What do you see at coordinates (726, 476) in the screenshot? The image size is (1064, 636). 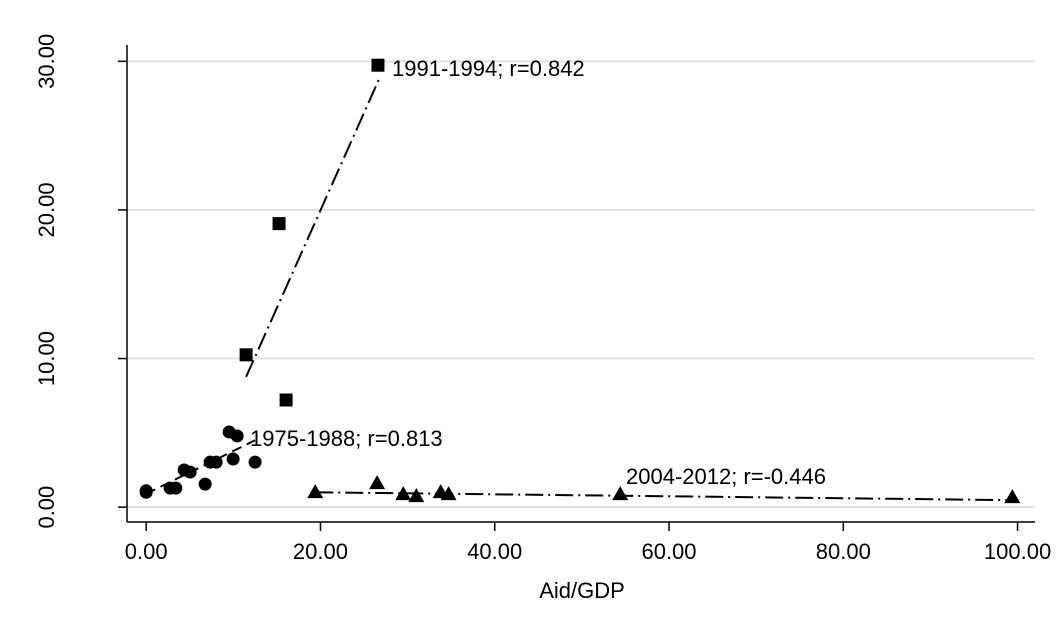 I see `series-label: 2004-2012; r=-0.446` at bounding box center [726, 476].